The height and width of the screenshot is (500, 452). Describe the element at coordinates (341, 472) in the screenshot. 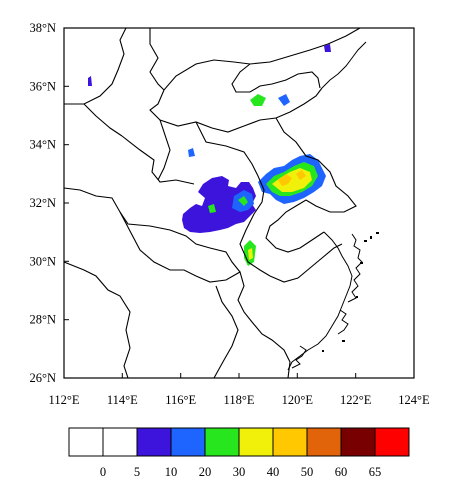

I see `legend-label: 60` at that location.